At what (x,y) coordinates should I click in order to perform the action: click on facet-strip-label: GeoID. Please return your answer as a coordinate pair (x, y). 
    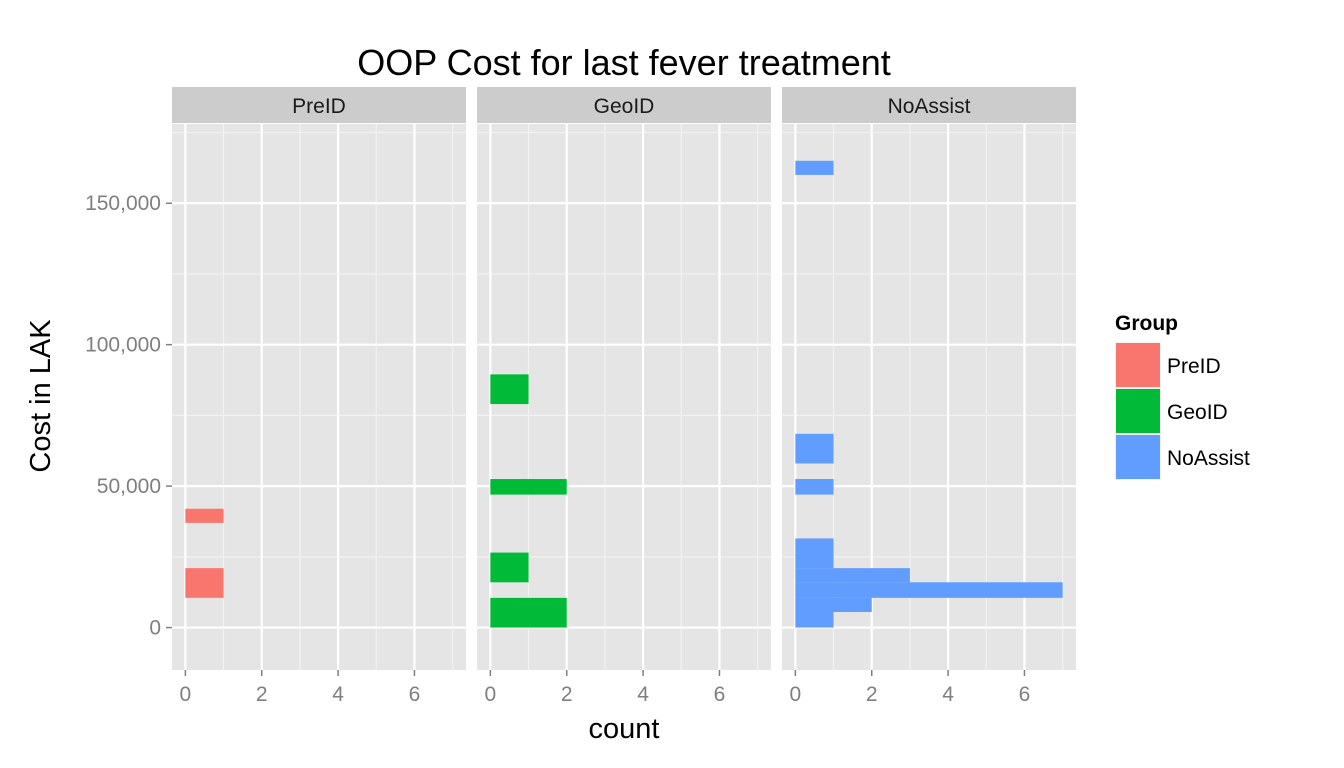
    Looking at the image, I should click on (624, 106).